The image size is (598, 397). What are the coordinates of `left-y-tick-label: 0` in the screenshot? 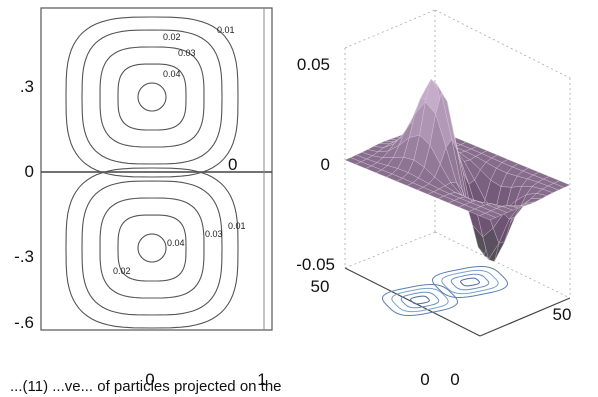 It's located at (29, 171).